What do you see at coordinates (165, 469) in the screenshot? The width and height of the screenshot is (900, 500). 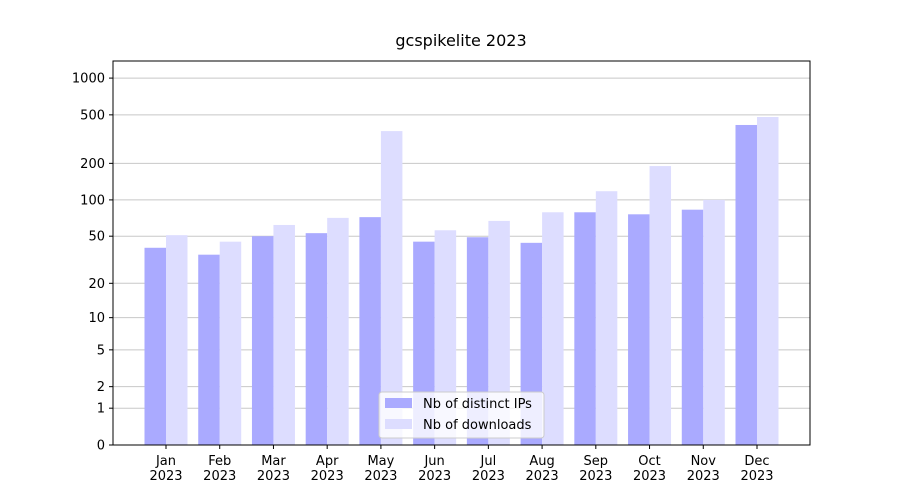 I see `x-tick-label: Jan 2023` at bounding box center [165, 469].